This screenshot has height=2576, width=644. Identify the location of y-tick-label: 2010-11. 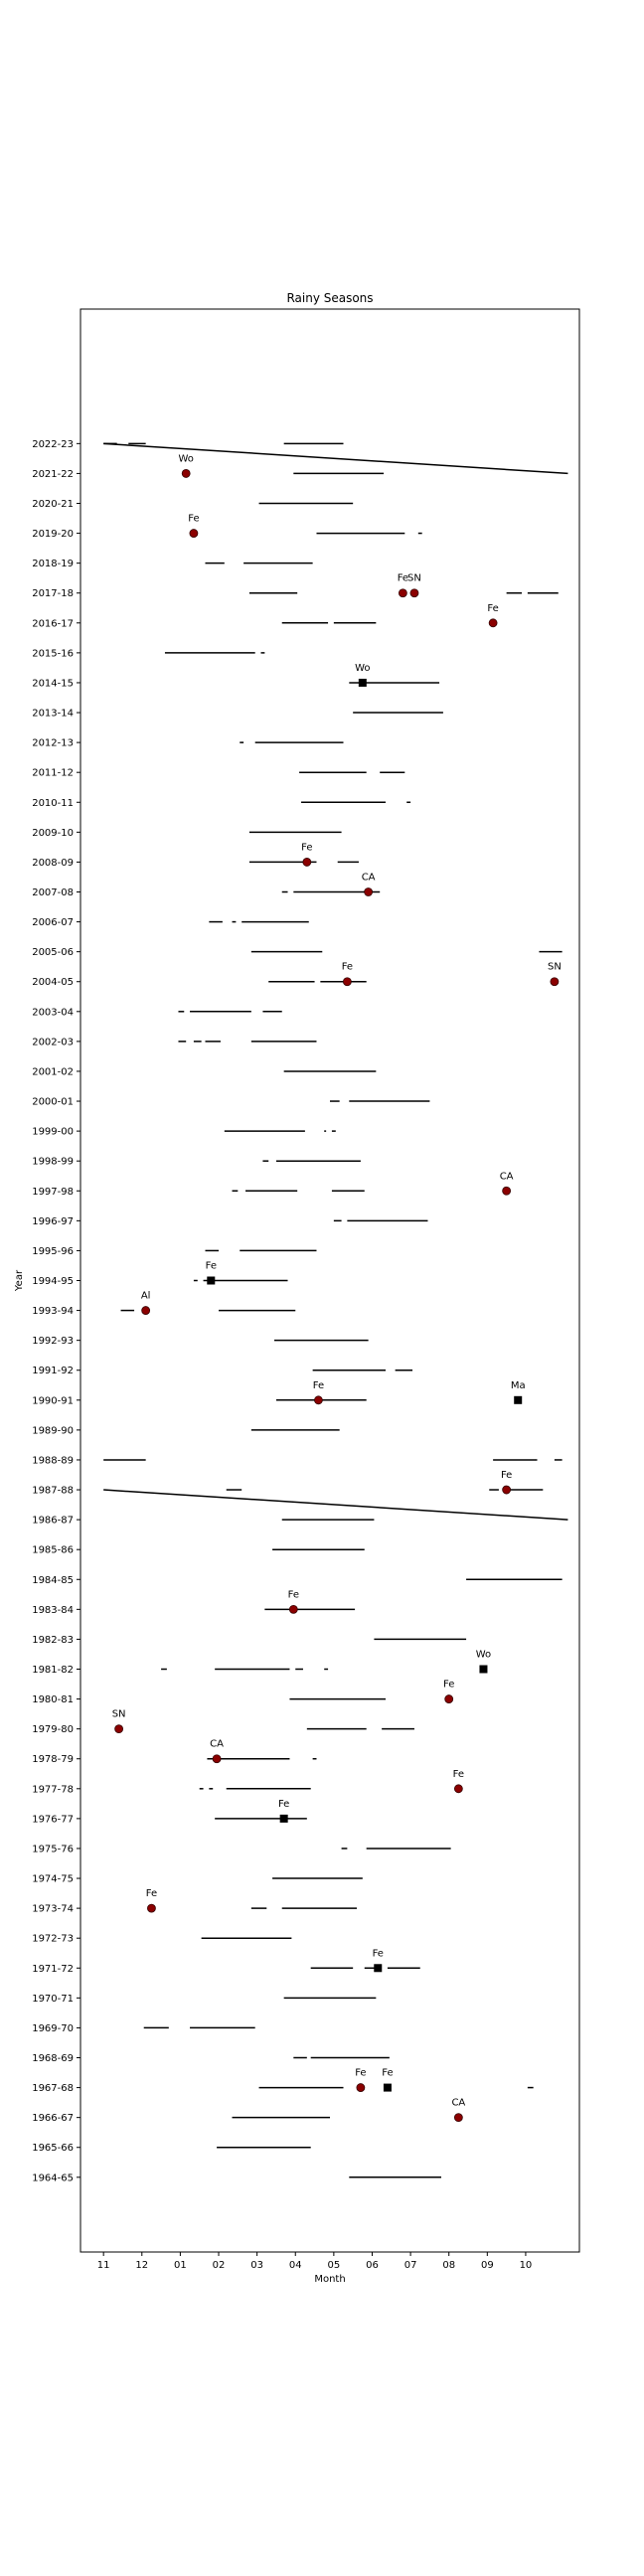
(53, 803).